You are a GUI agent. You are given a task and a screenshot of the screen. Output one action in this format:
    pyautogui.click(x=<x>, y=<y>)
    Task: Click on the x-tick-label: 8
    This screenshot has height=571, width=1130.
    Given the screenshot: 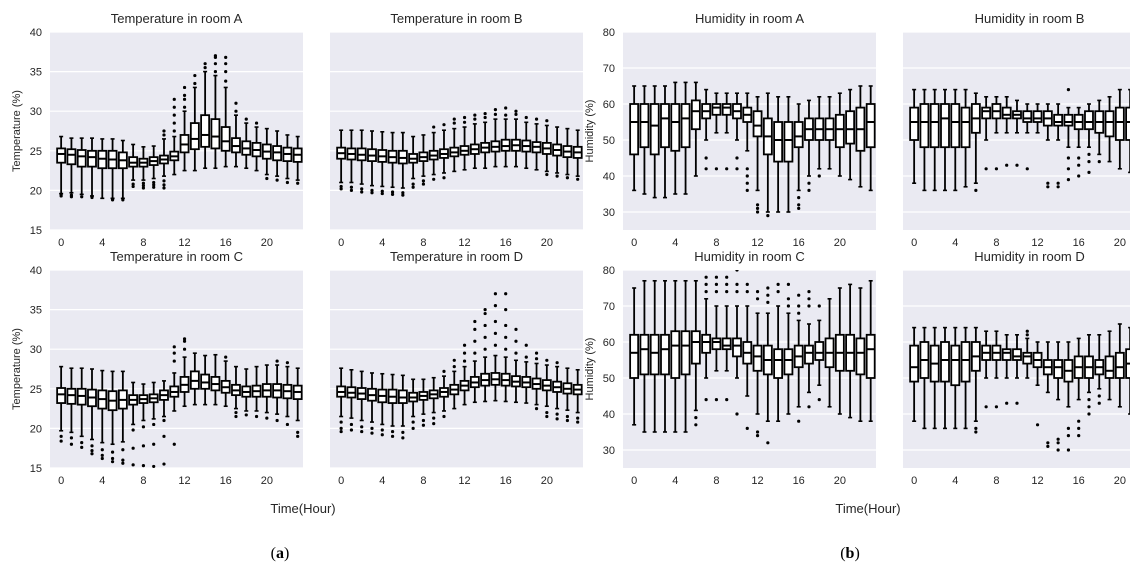 What is the action you would take?
    pyautogui.click(x=996, y=243)
    